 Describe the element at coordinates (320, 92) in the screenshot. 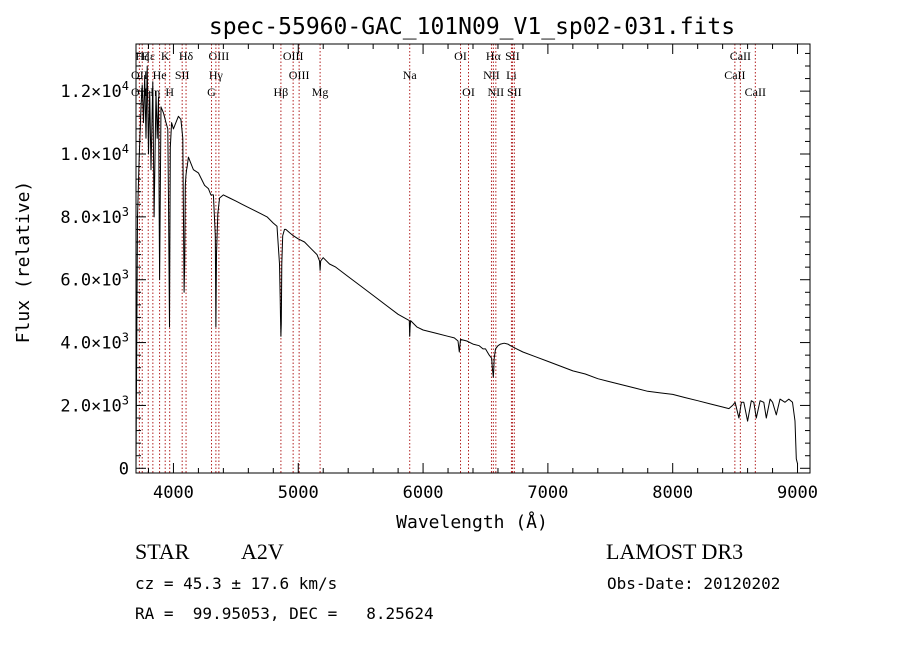

I see `line-marker-label: Mg` at that location.